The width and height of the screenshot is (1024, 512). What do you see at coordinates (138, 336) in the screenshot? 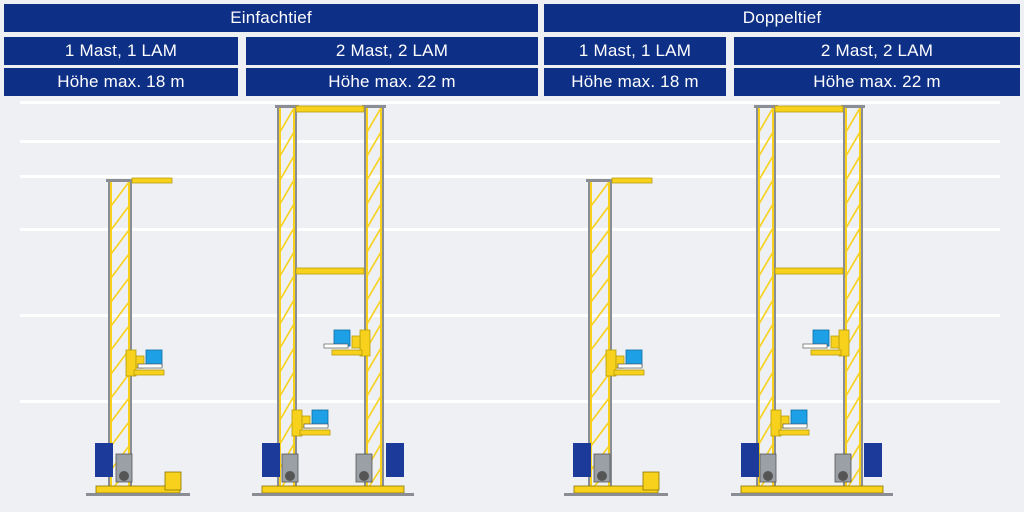
I see `crane-1-mast-einfachtief` at bounding box center [138, 336].